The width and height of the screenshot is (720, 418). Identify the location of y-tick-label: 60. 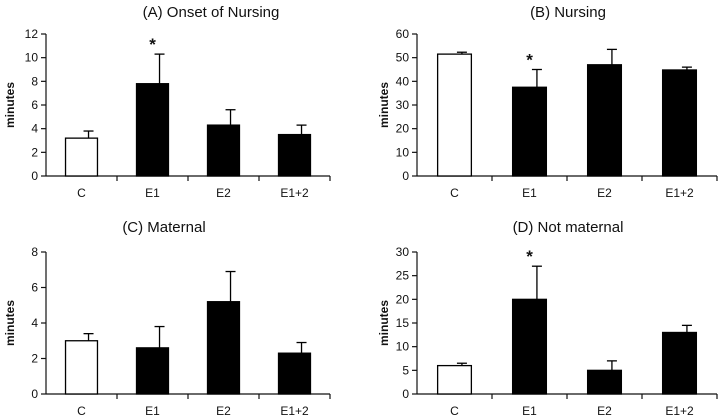
(403, 34).